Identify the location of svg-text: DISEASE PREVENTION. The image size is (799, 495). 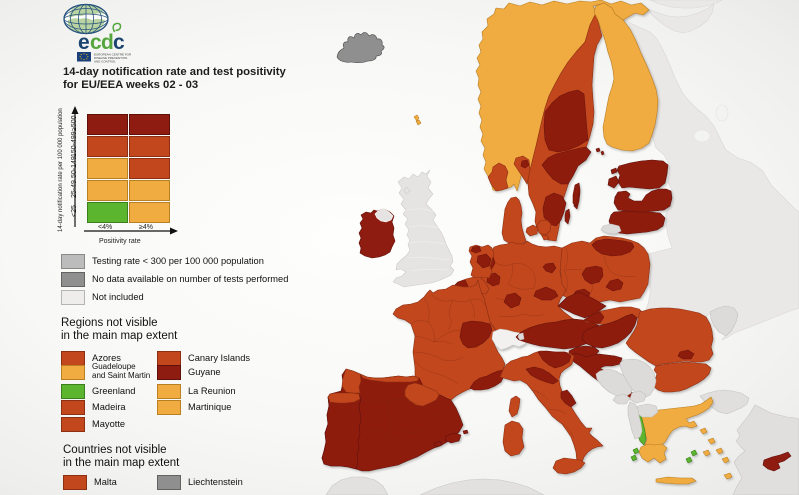
(110, 58).